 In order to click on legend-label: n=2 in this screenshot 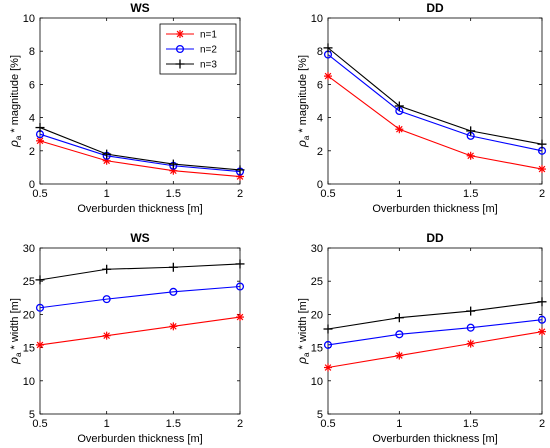, I will do `click(208, 50)`.